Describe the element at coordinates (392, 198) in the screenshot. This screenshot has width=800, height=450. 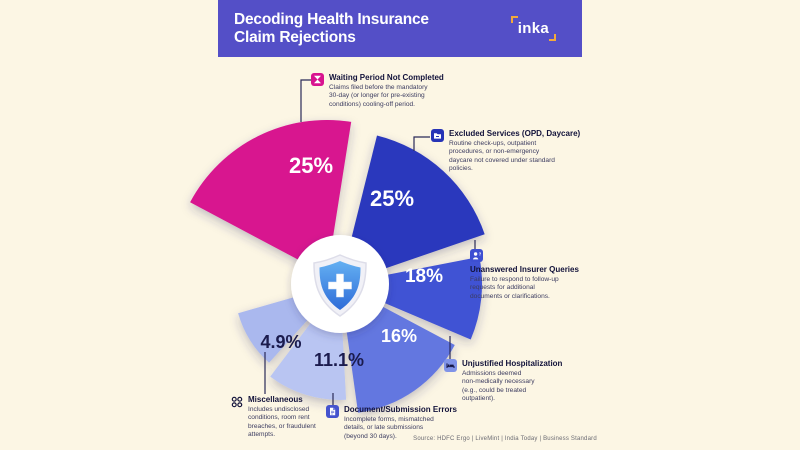
I see `pie-slice-value-excluded: 25%` at that location.